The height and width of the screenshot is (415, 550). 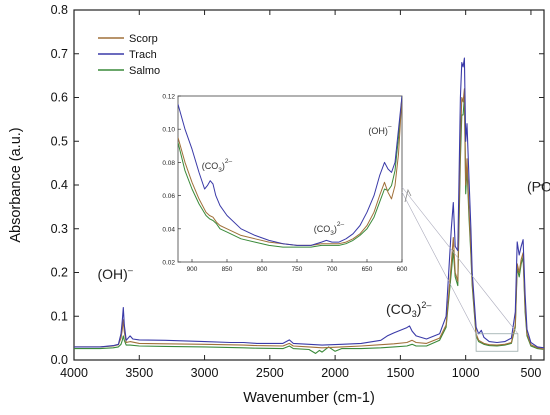 I want to click on y-tick-label: 0.3, so click(x=59, y=229).